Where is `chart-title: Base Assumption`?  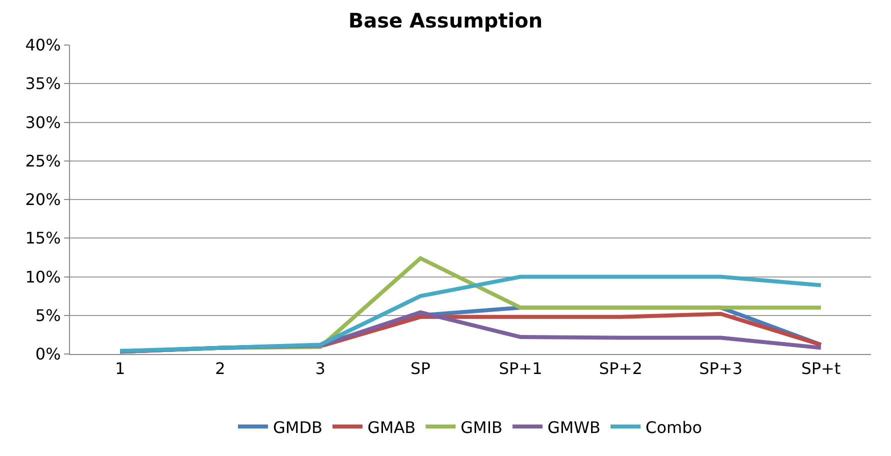
chart-title: Base Assumption is located at coordinates (445, 20).